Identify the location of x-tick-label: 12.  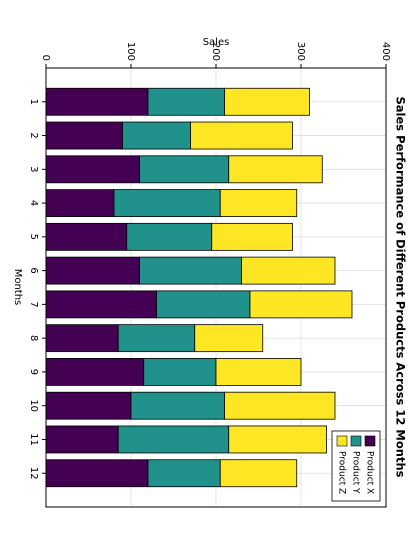
(33, 473).